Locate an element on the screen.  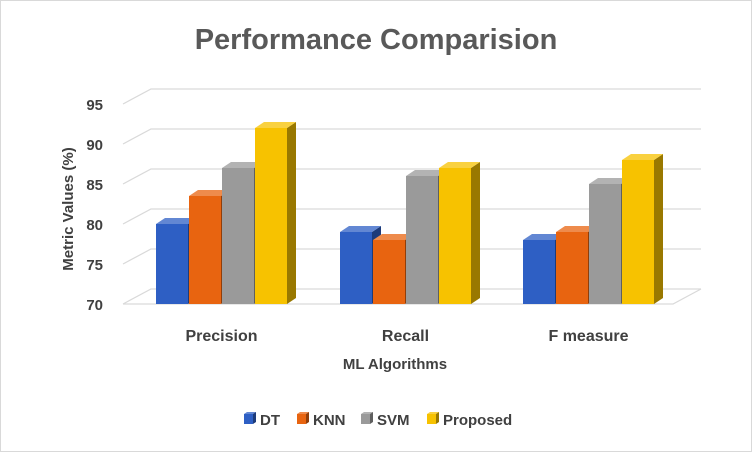
legend: DT KNN SVM Proposed is located at coordinates (378, 420).